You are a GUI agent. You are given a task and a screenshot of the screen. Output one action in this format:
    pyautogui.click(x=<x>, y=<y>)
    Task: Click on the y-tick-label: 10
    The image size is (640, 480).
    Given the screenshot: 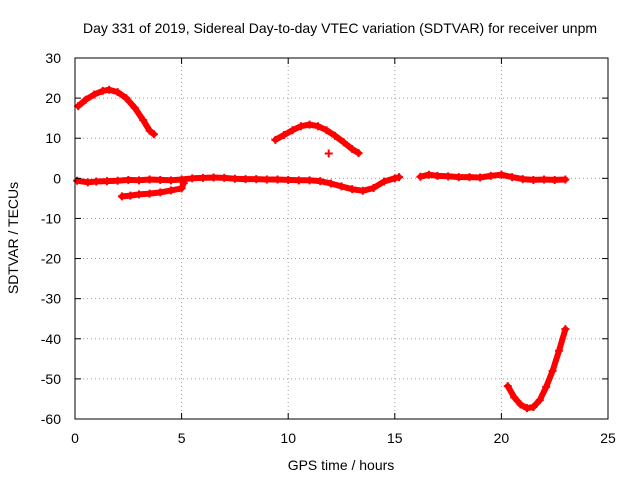 What is the action you would take?
    pyautogui.click(x=53, y=138)
    